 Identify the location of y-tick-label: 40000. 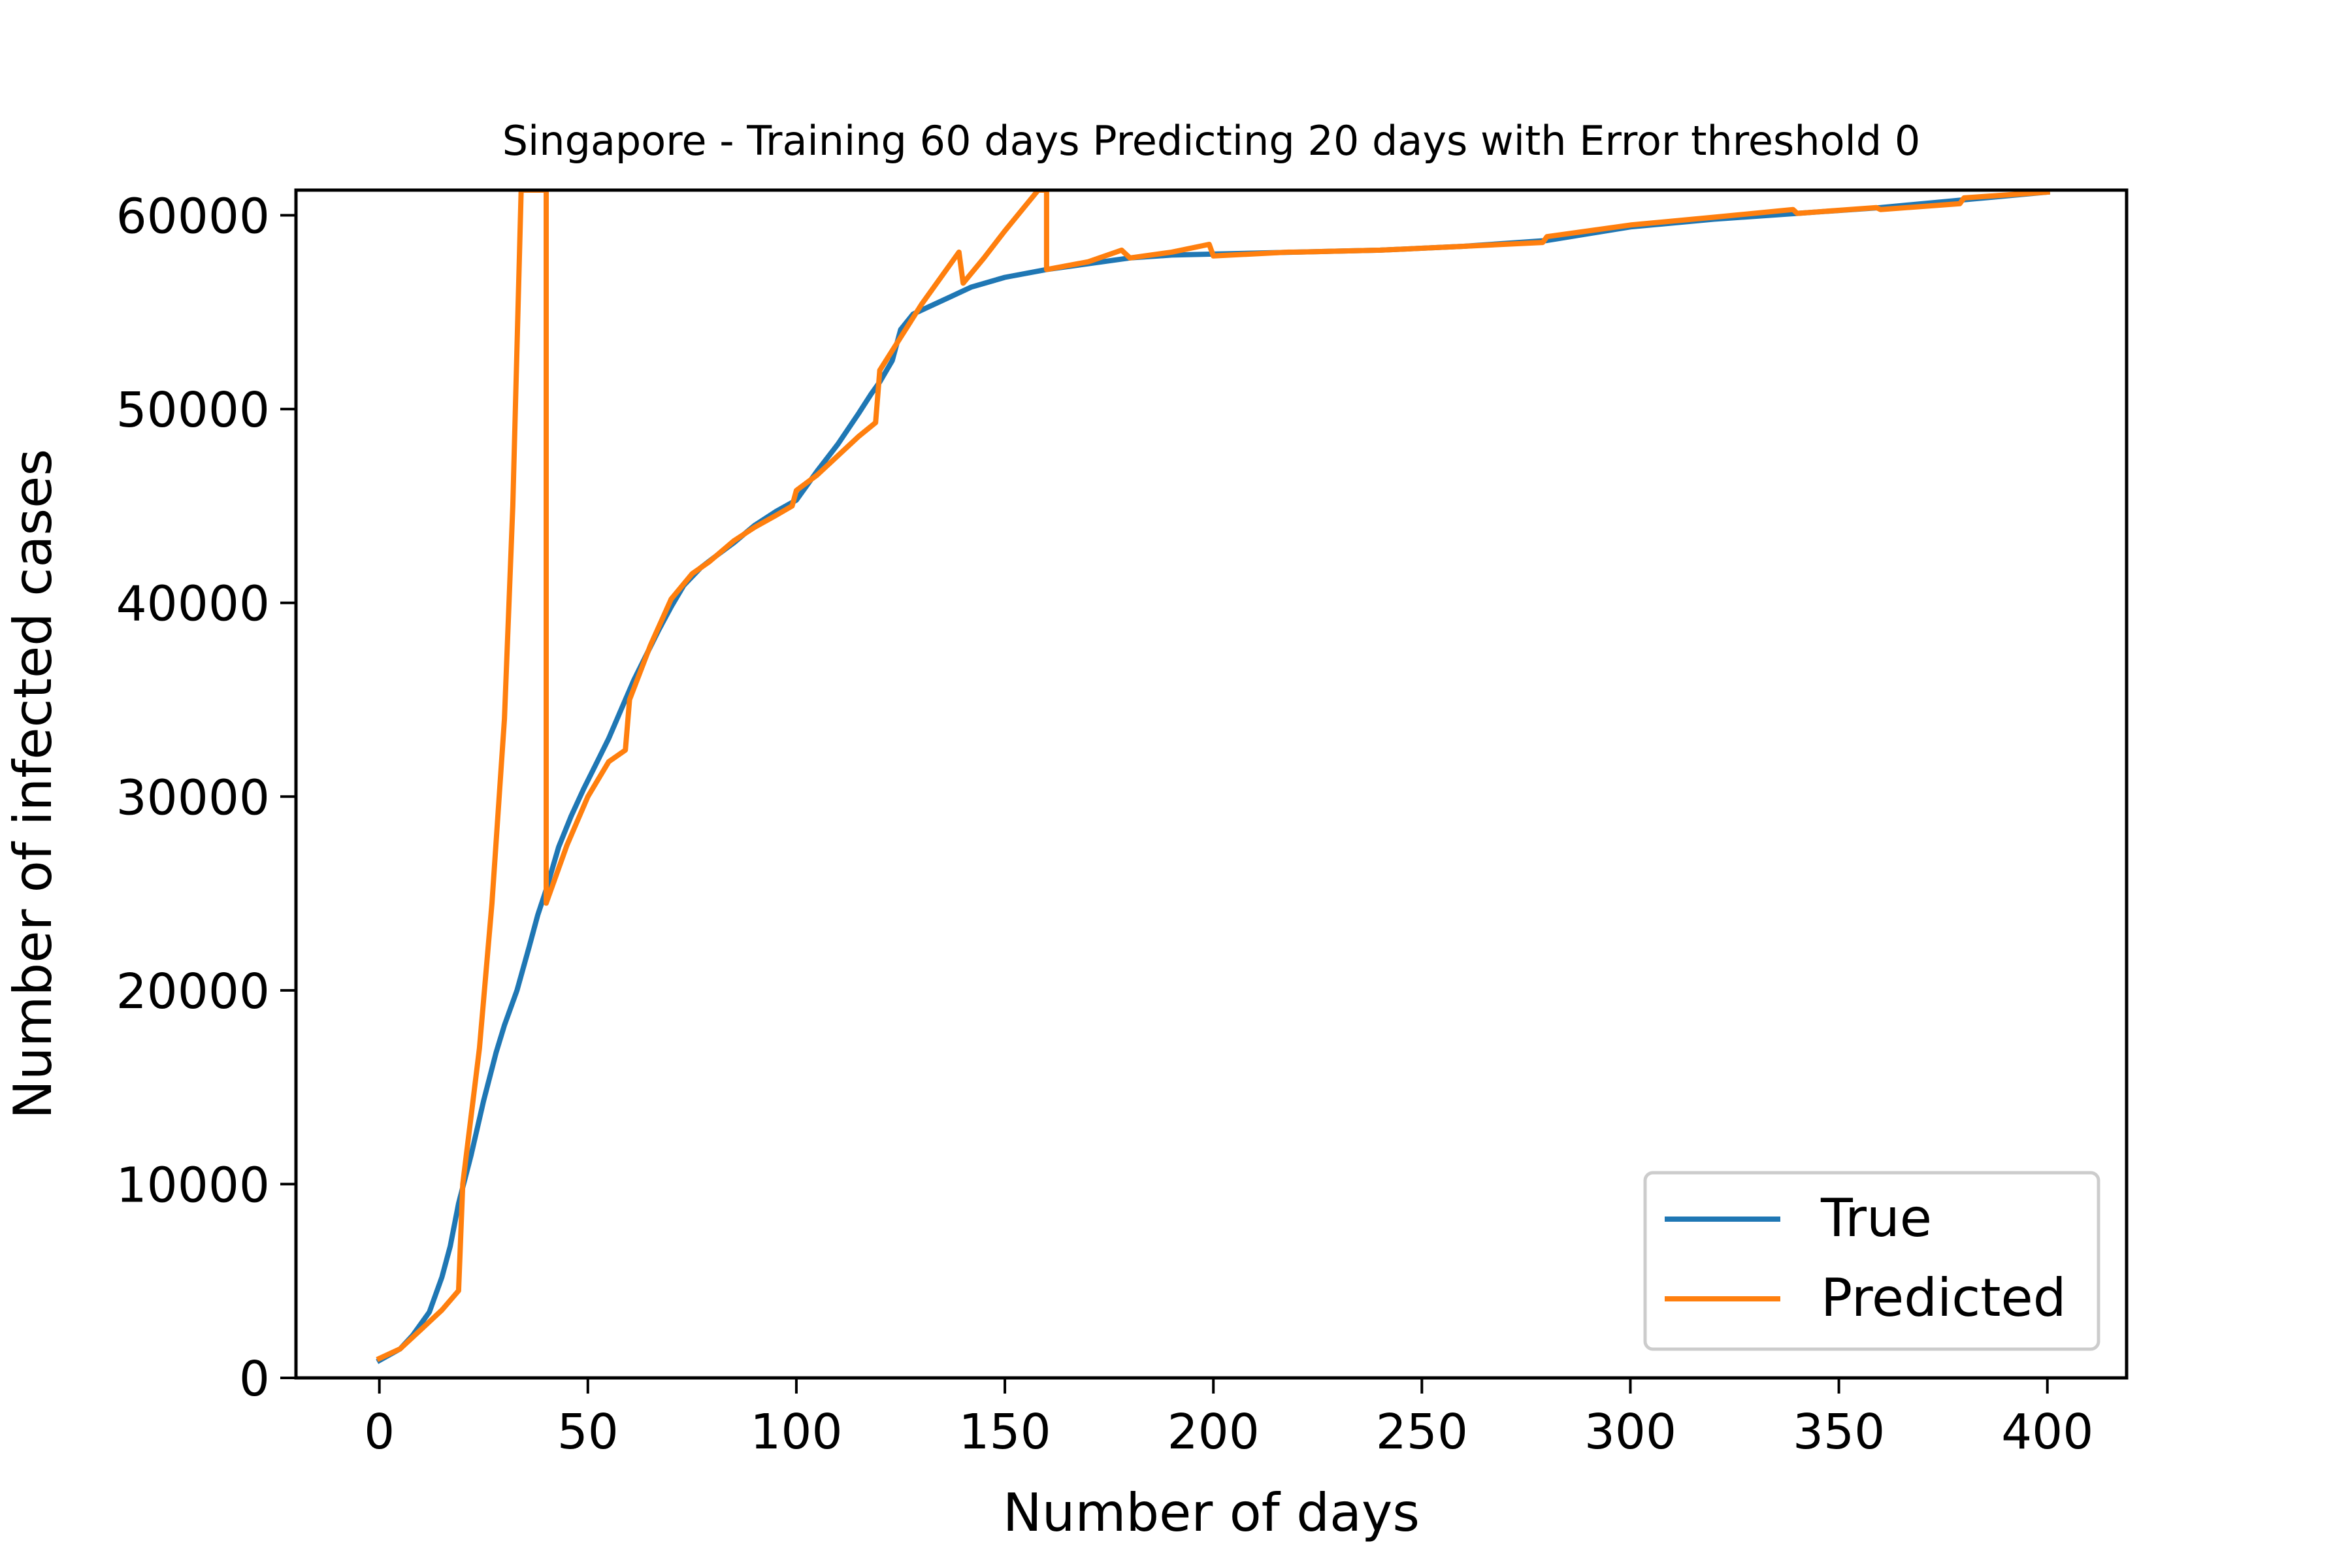
(193, 604).